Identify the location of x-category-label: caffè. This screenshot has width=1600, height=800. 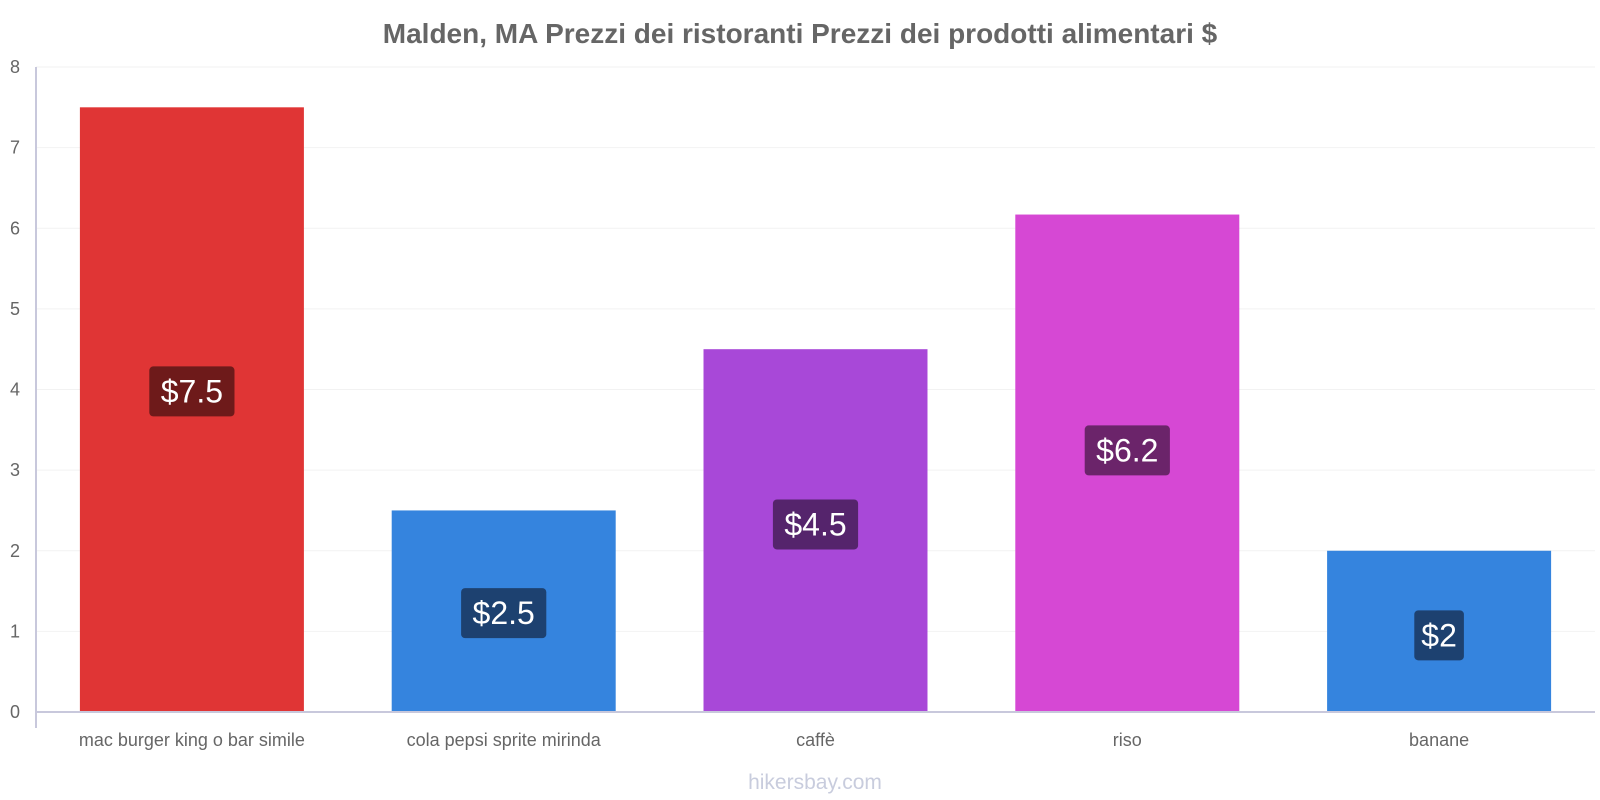
(815, 740).